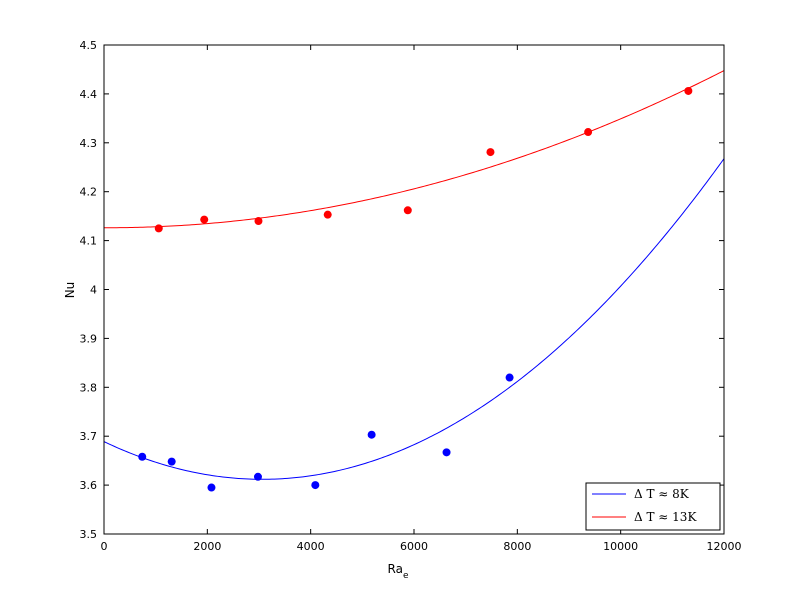  What do you see at coordinates (517, 546) in the screenshot?
I see `x-tick-label: 8000` at bounding box center [517, 546].